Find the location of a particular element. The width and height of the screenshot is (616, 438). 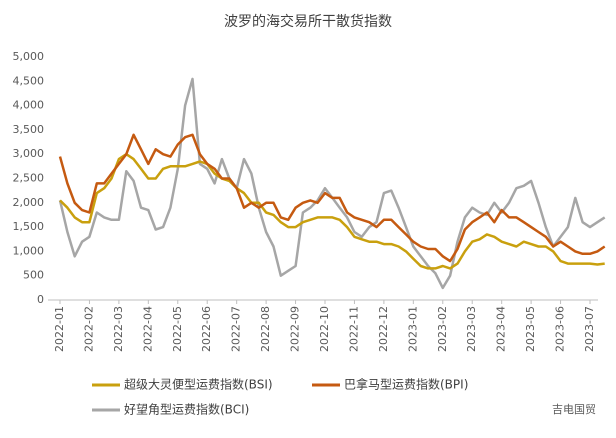

y-tick-label: 2,000 is located at coordinates (29, 202).